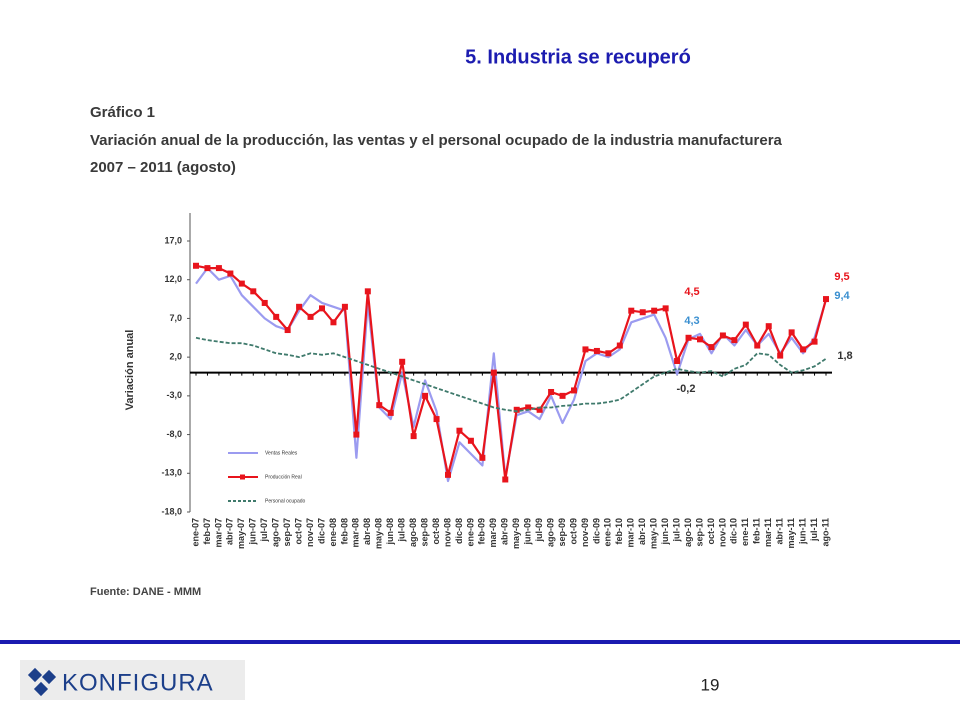 The width and height of the screenshot is (960, 725). What do you see at coordinates (699, 532) in the screenshot?
I see `x-tick-label: sep-10` at bounding box center [699, 532].